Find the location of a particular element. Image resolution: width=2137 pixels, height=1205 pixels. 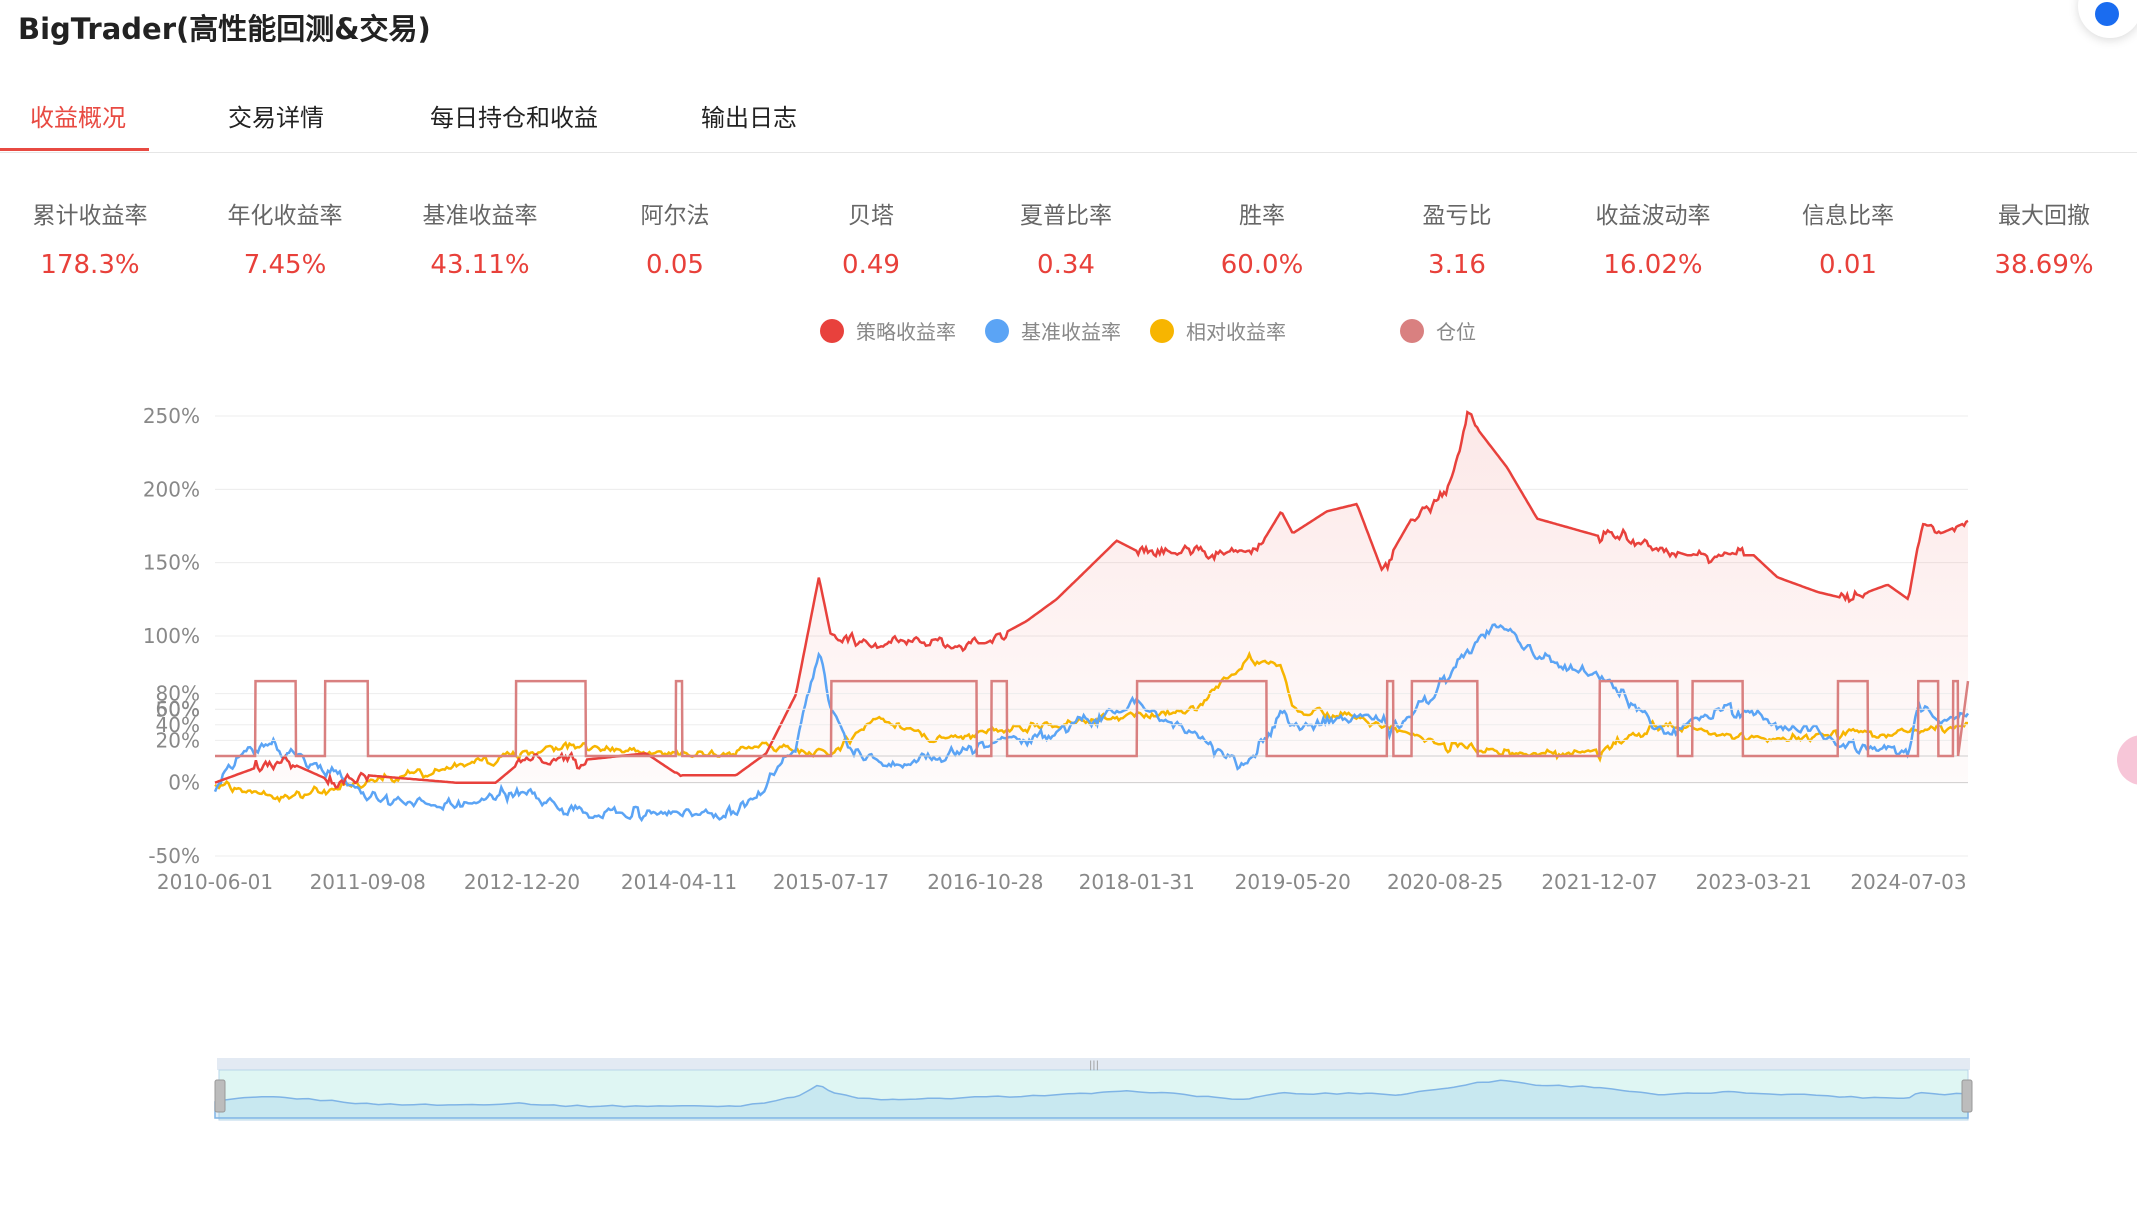

slider-selection is located at coordinates (1093, 1095).